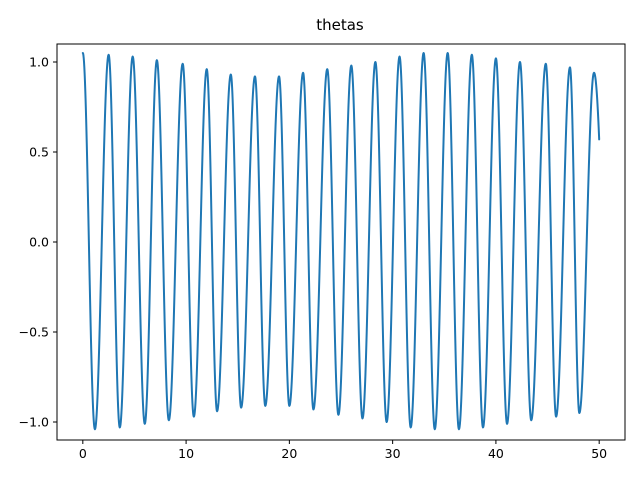 This screenshot has width=640, height=480. I want to click on y-tick-label: −0.5, so click(34, 332).